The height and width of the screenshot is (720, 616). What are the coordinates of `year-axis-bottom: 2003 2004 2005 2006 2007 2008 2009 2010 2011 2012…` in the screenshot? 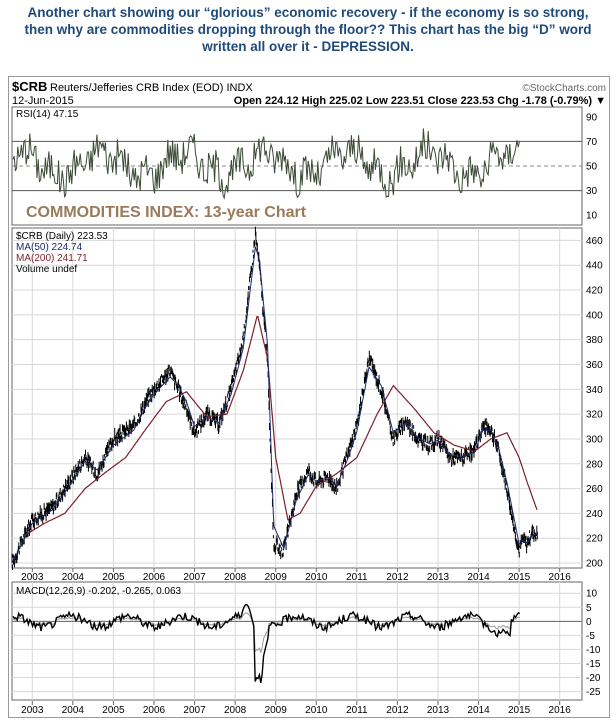 It's located at (296, 708).